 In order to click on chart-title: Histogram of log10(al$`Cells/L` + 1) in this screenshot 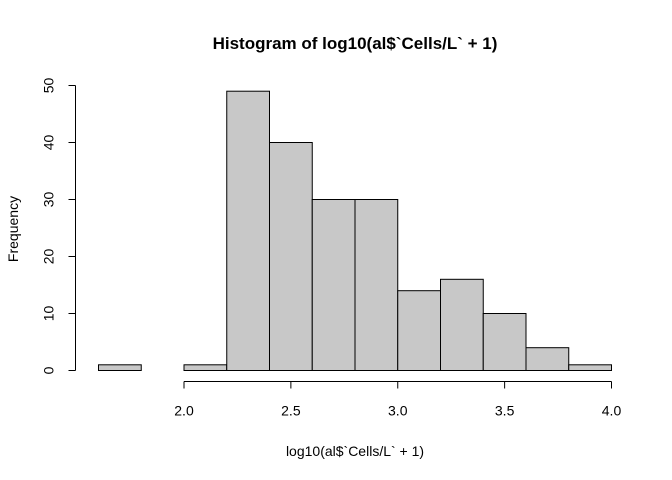, I will do `click(355, 43)`.